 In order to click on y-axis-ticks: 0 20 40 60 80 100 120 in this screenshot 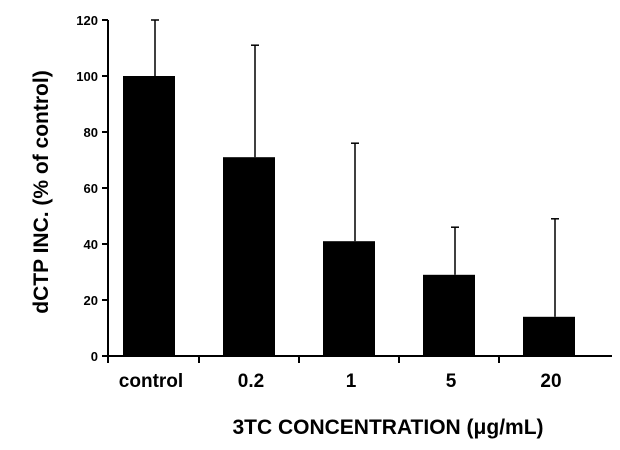, I will do `click(92, 188)`.